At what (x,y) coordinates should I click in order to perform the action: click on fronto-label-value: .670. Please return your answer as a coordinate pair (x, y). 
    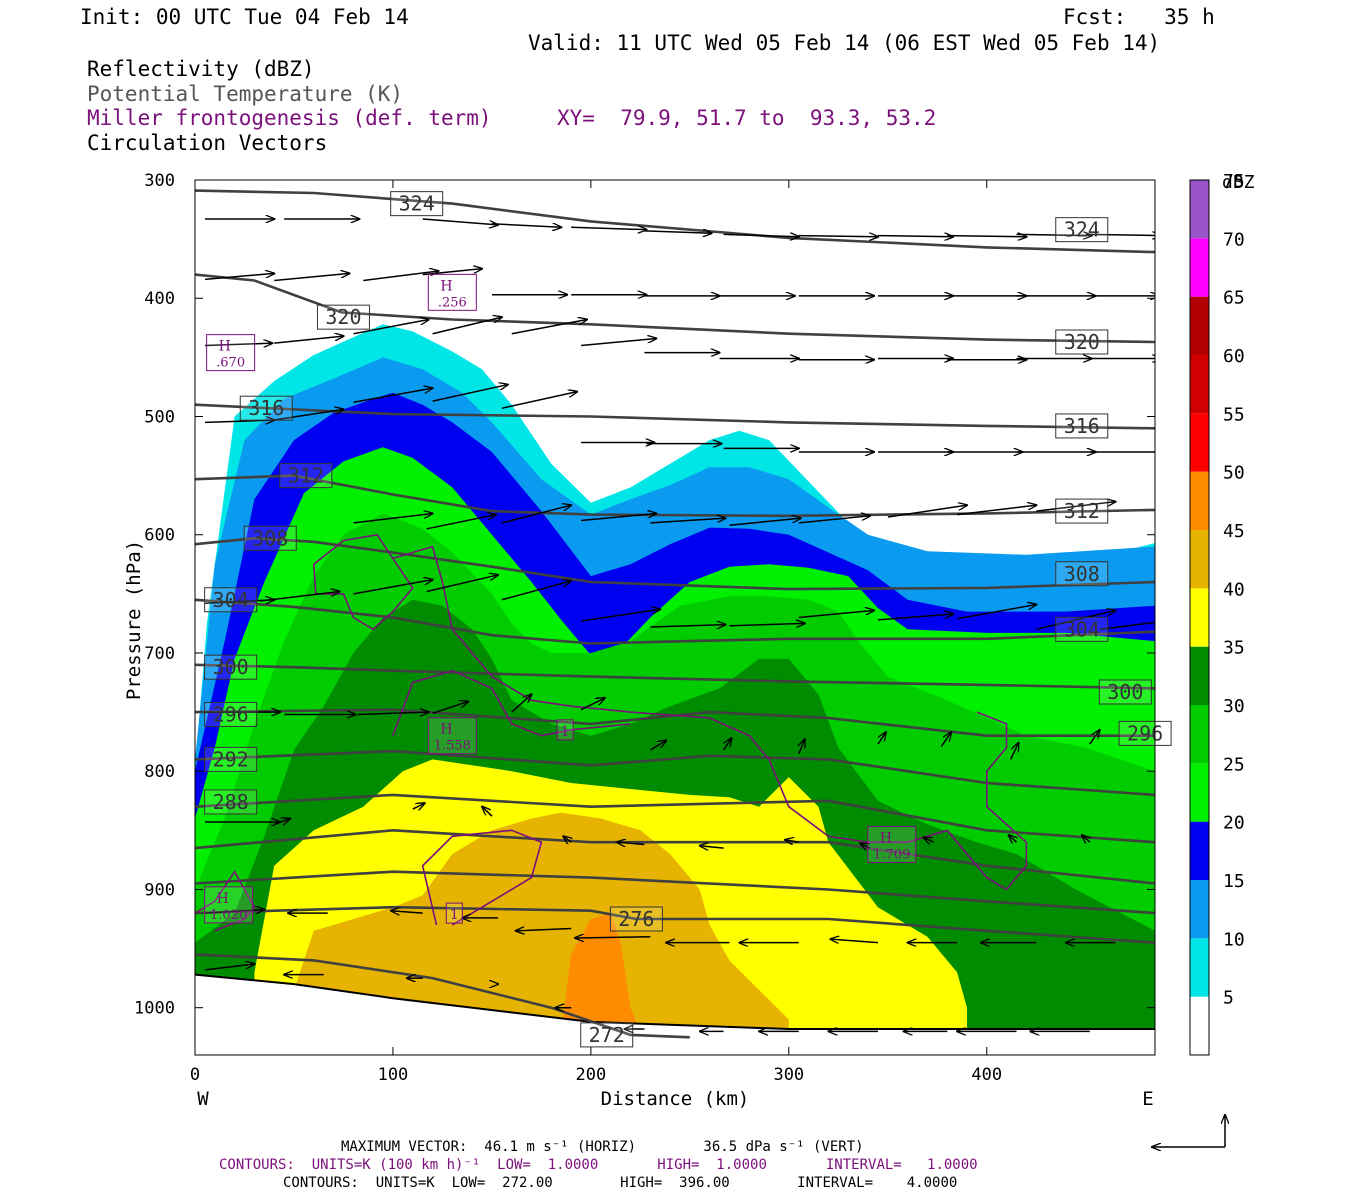
    Looking at the image, I should click on (230, 363).